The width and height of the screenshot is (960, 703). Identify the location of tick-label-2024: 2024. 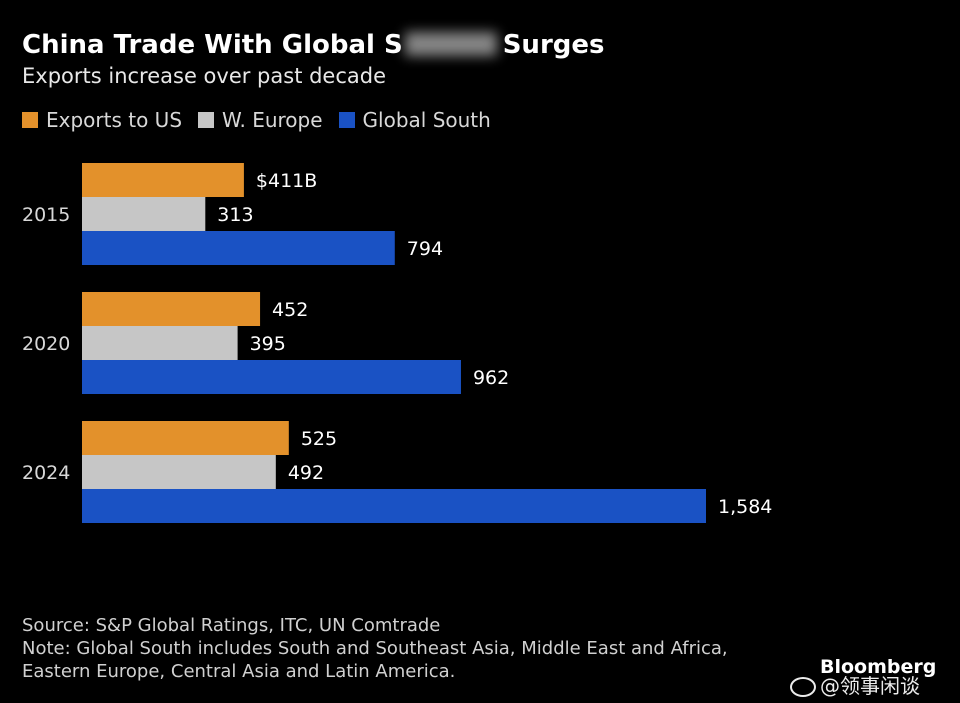
(46, 473).